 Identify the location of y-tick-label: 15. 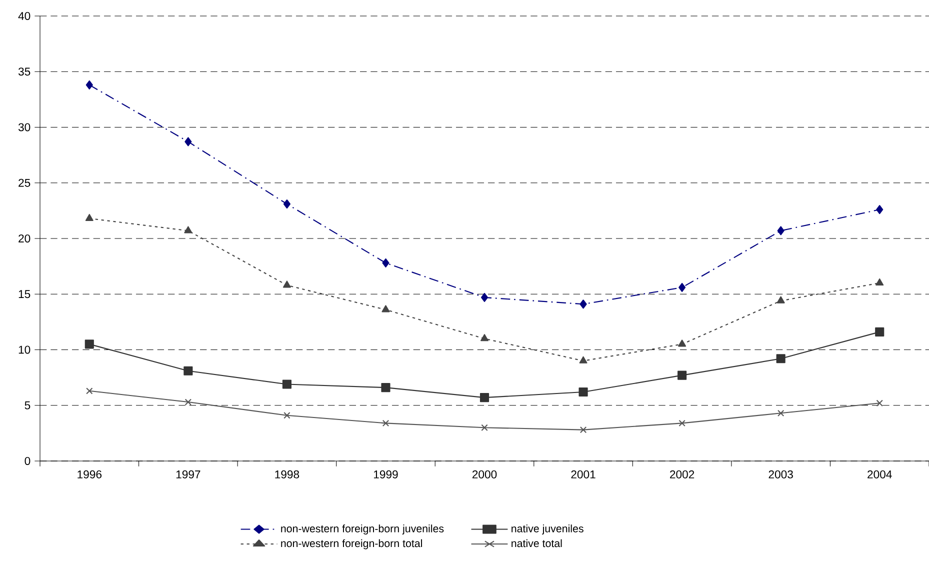
(24, 294).